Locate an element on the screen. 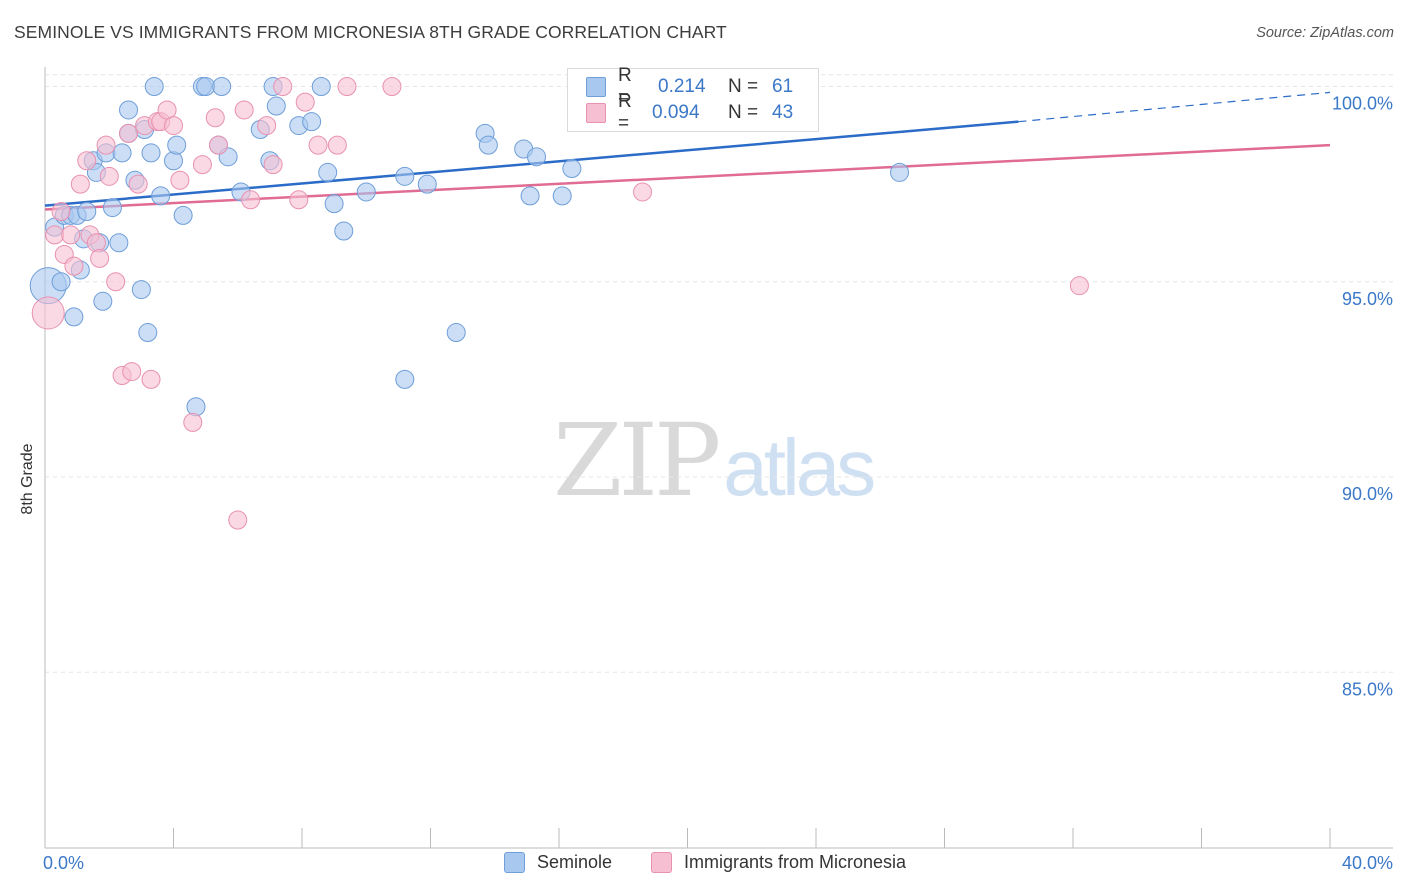 This screenshot has height=892, width=1406. legend-item-micronesia: Immigrants from Micronesia is located at coordinates (778, 862).